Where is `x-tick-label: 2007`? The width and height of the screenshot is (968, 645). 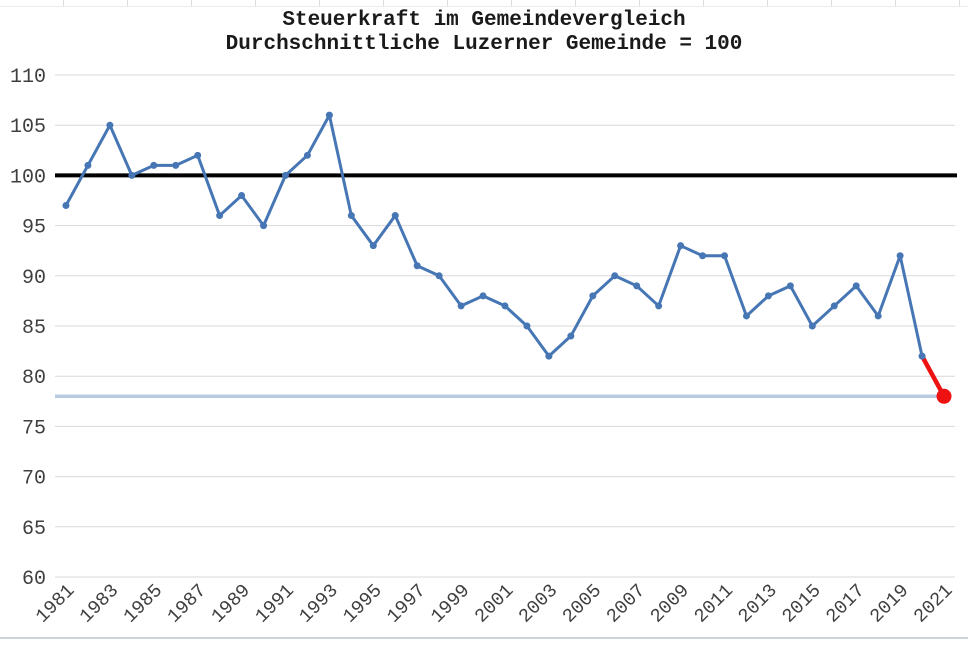 x-tick-label: 2007 is located at coordinates (626, 604).